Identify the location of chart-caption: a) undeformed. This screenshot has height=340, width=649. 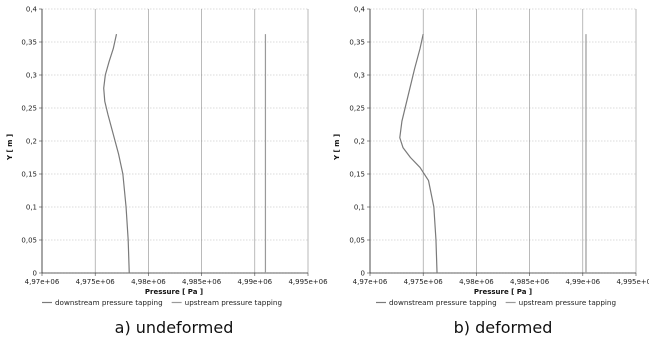
(174, 327).